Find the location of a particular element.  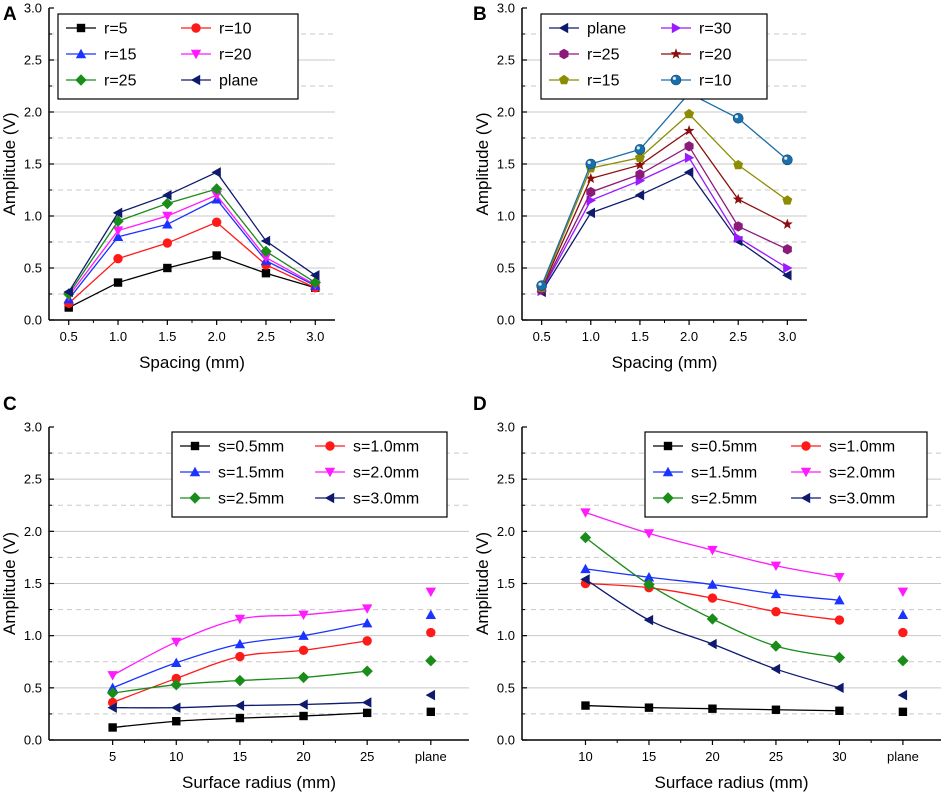

legend-label: s=2.0mm is located at coordinates (862, 473).